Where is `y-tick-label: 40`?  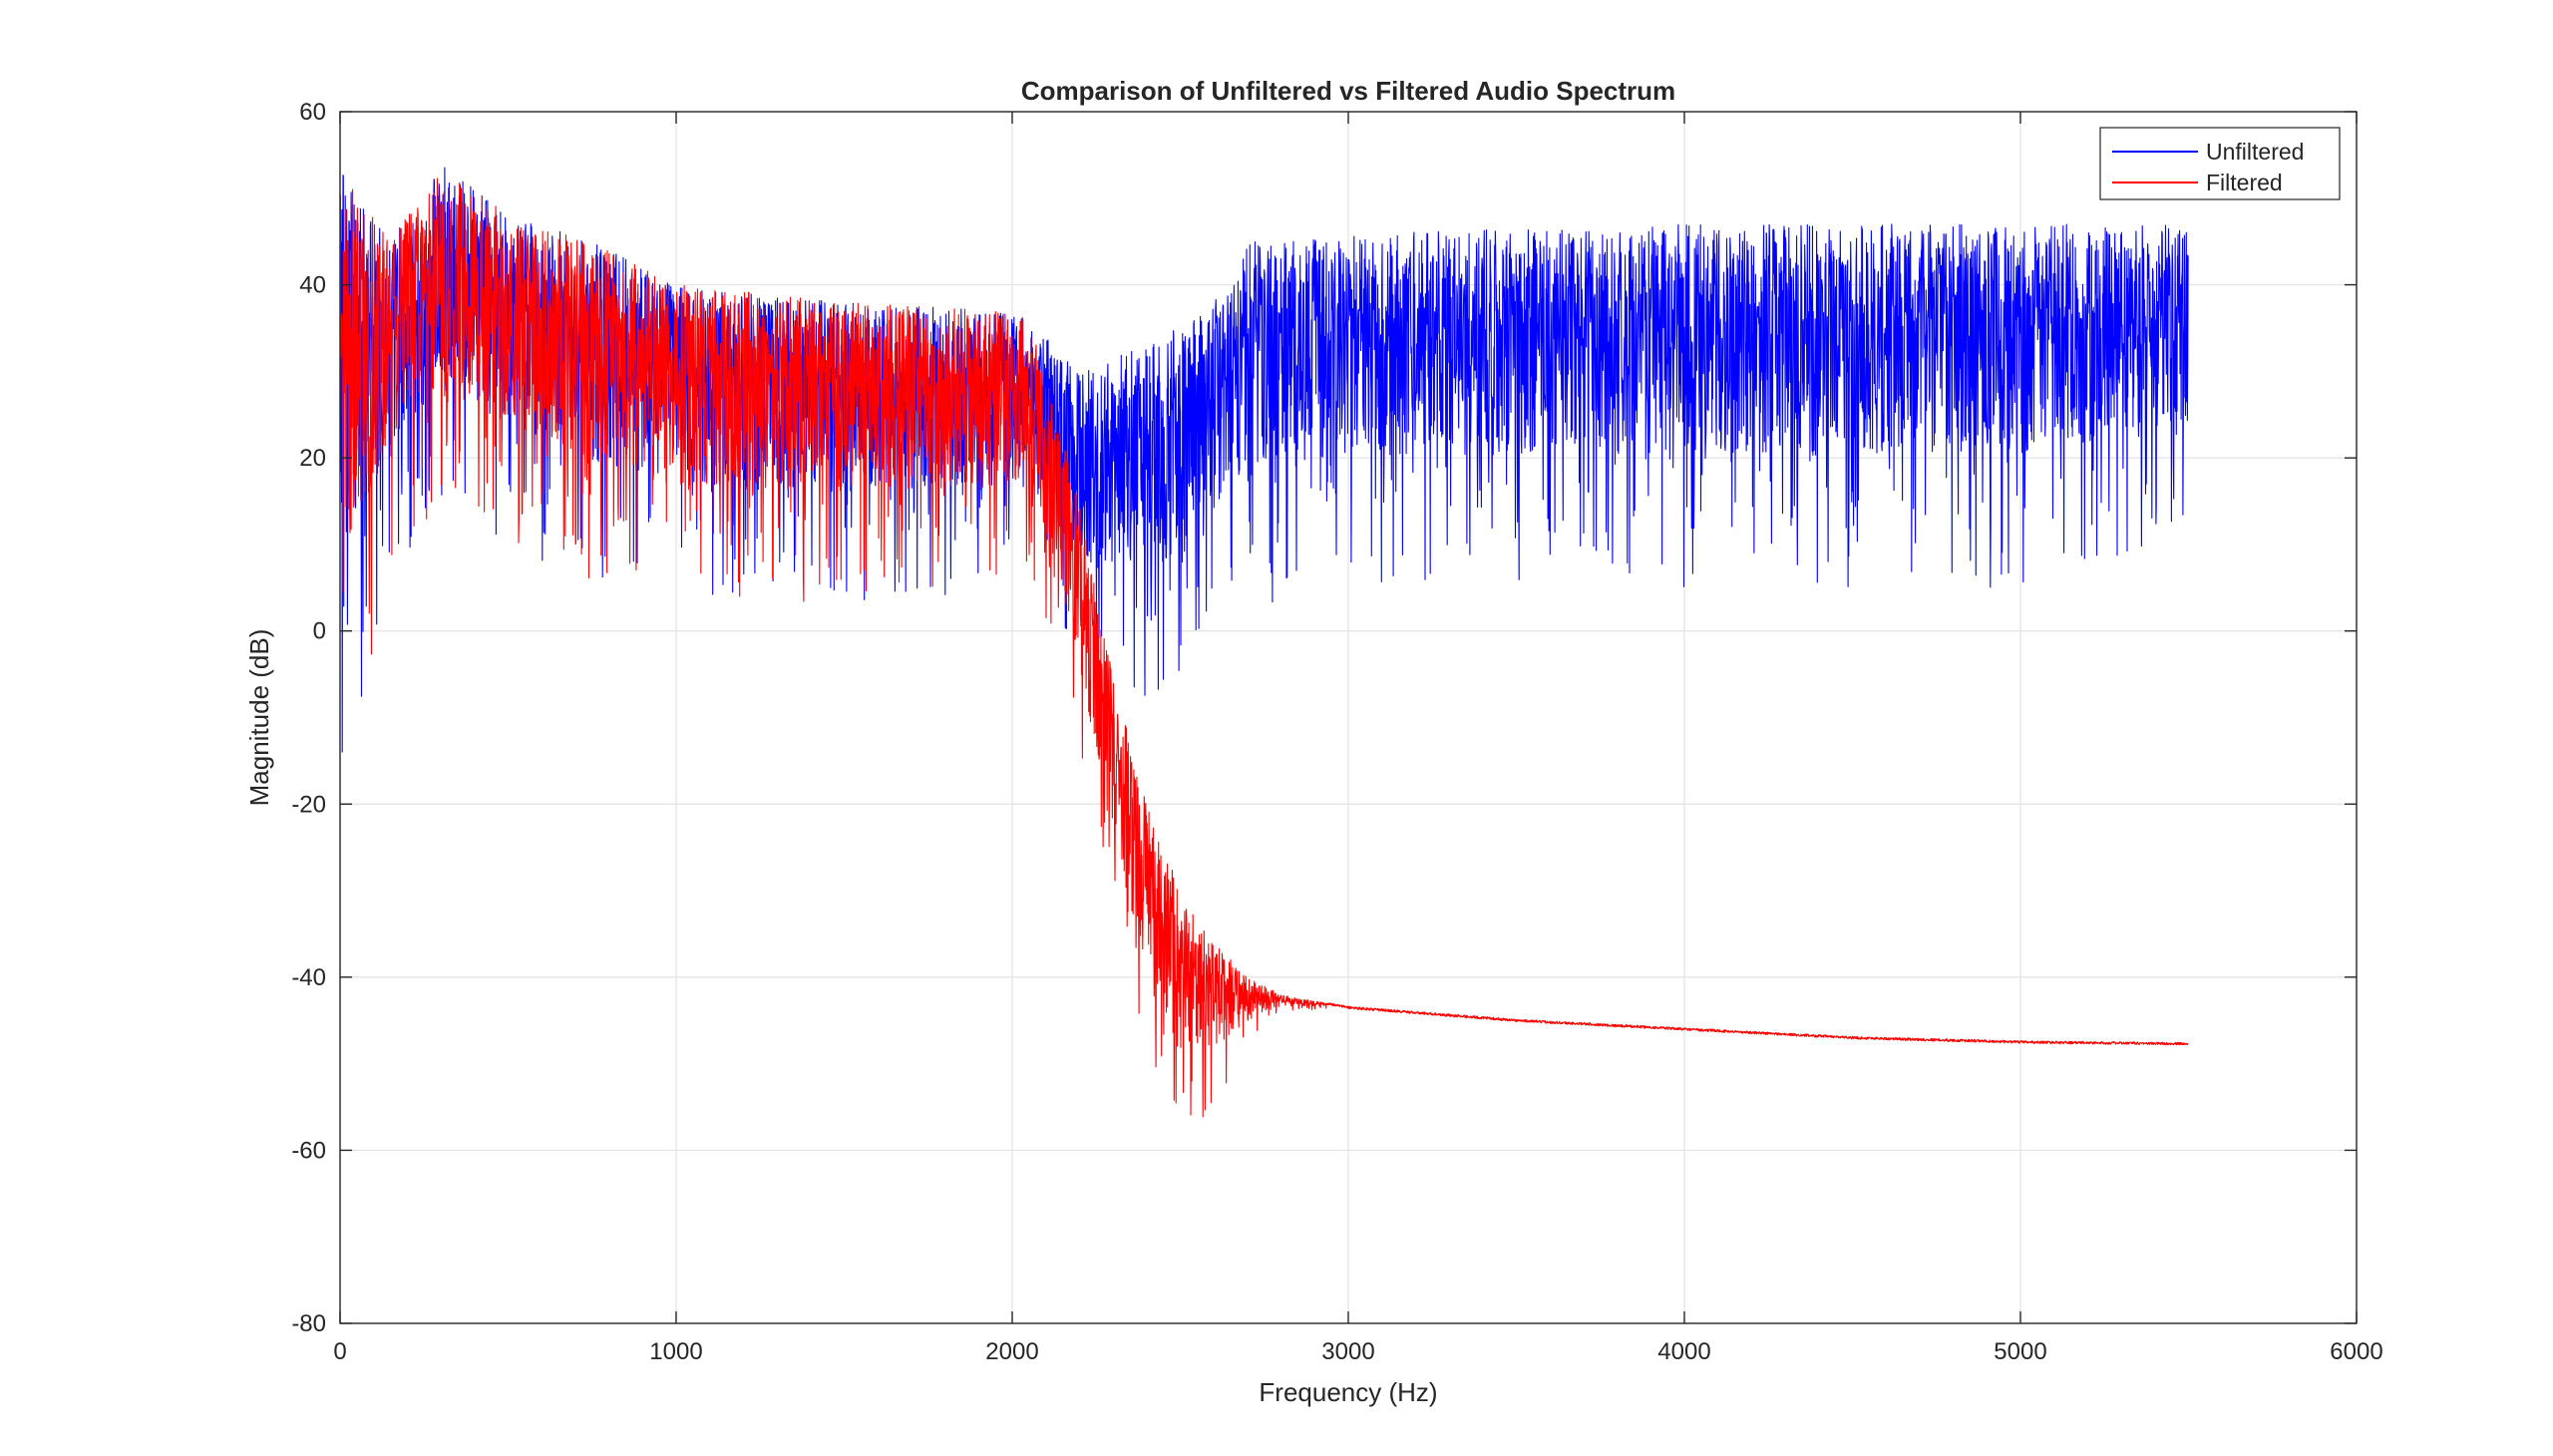
y-tick-label: 40 is located at coordinates (313, 285).